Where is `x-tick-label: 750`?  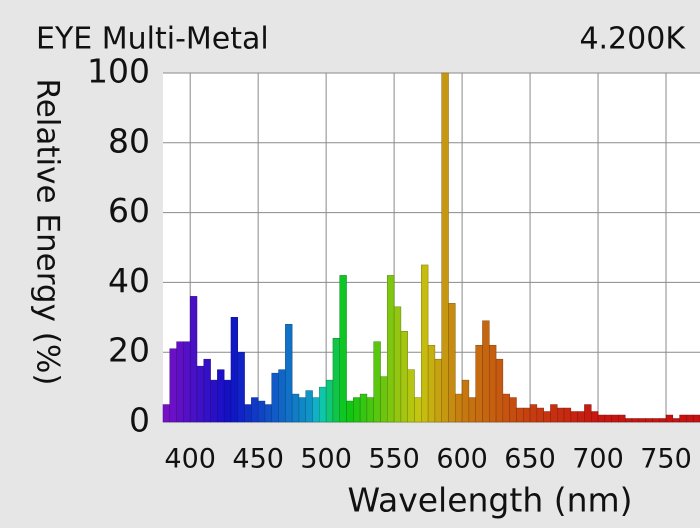 x-tick-label: 750 is located at coordinates (666, 459).